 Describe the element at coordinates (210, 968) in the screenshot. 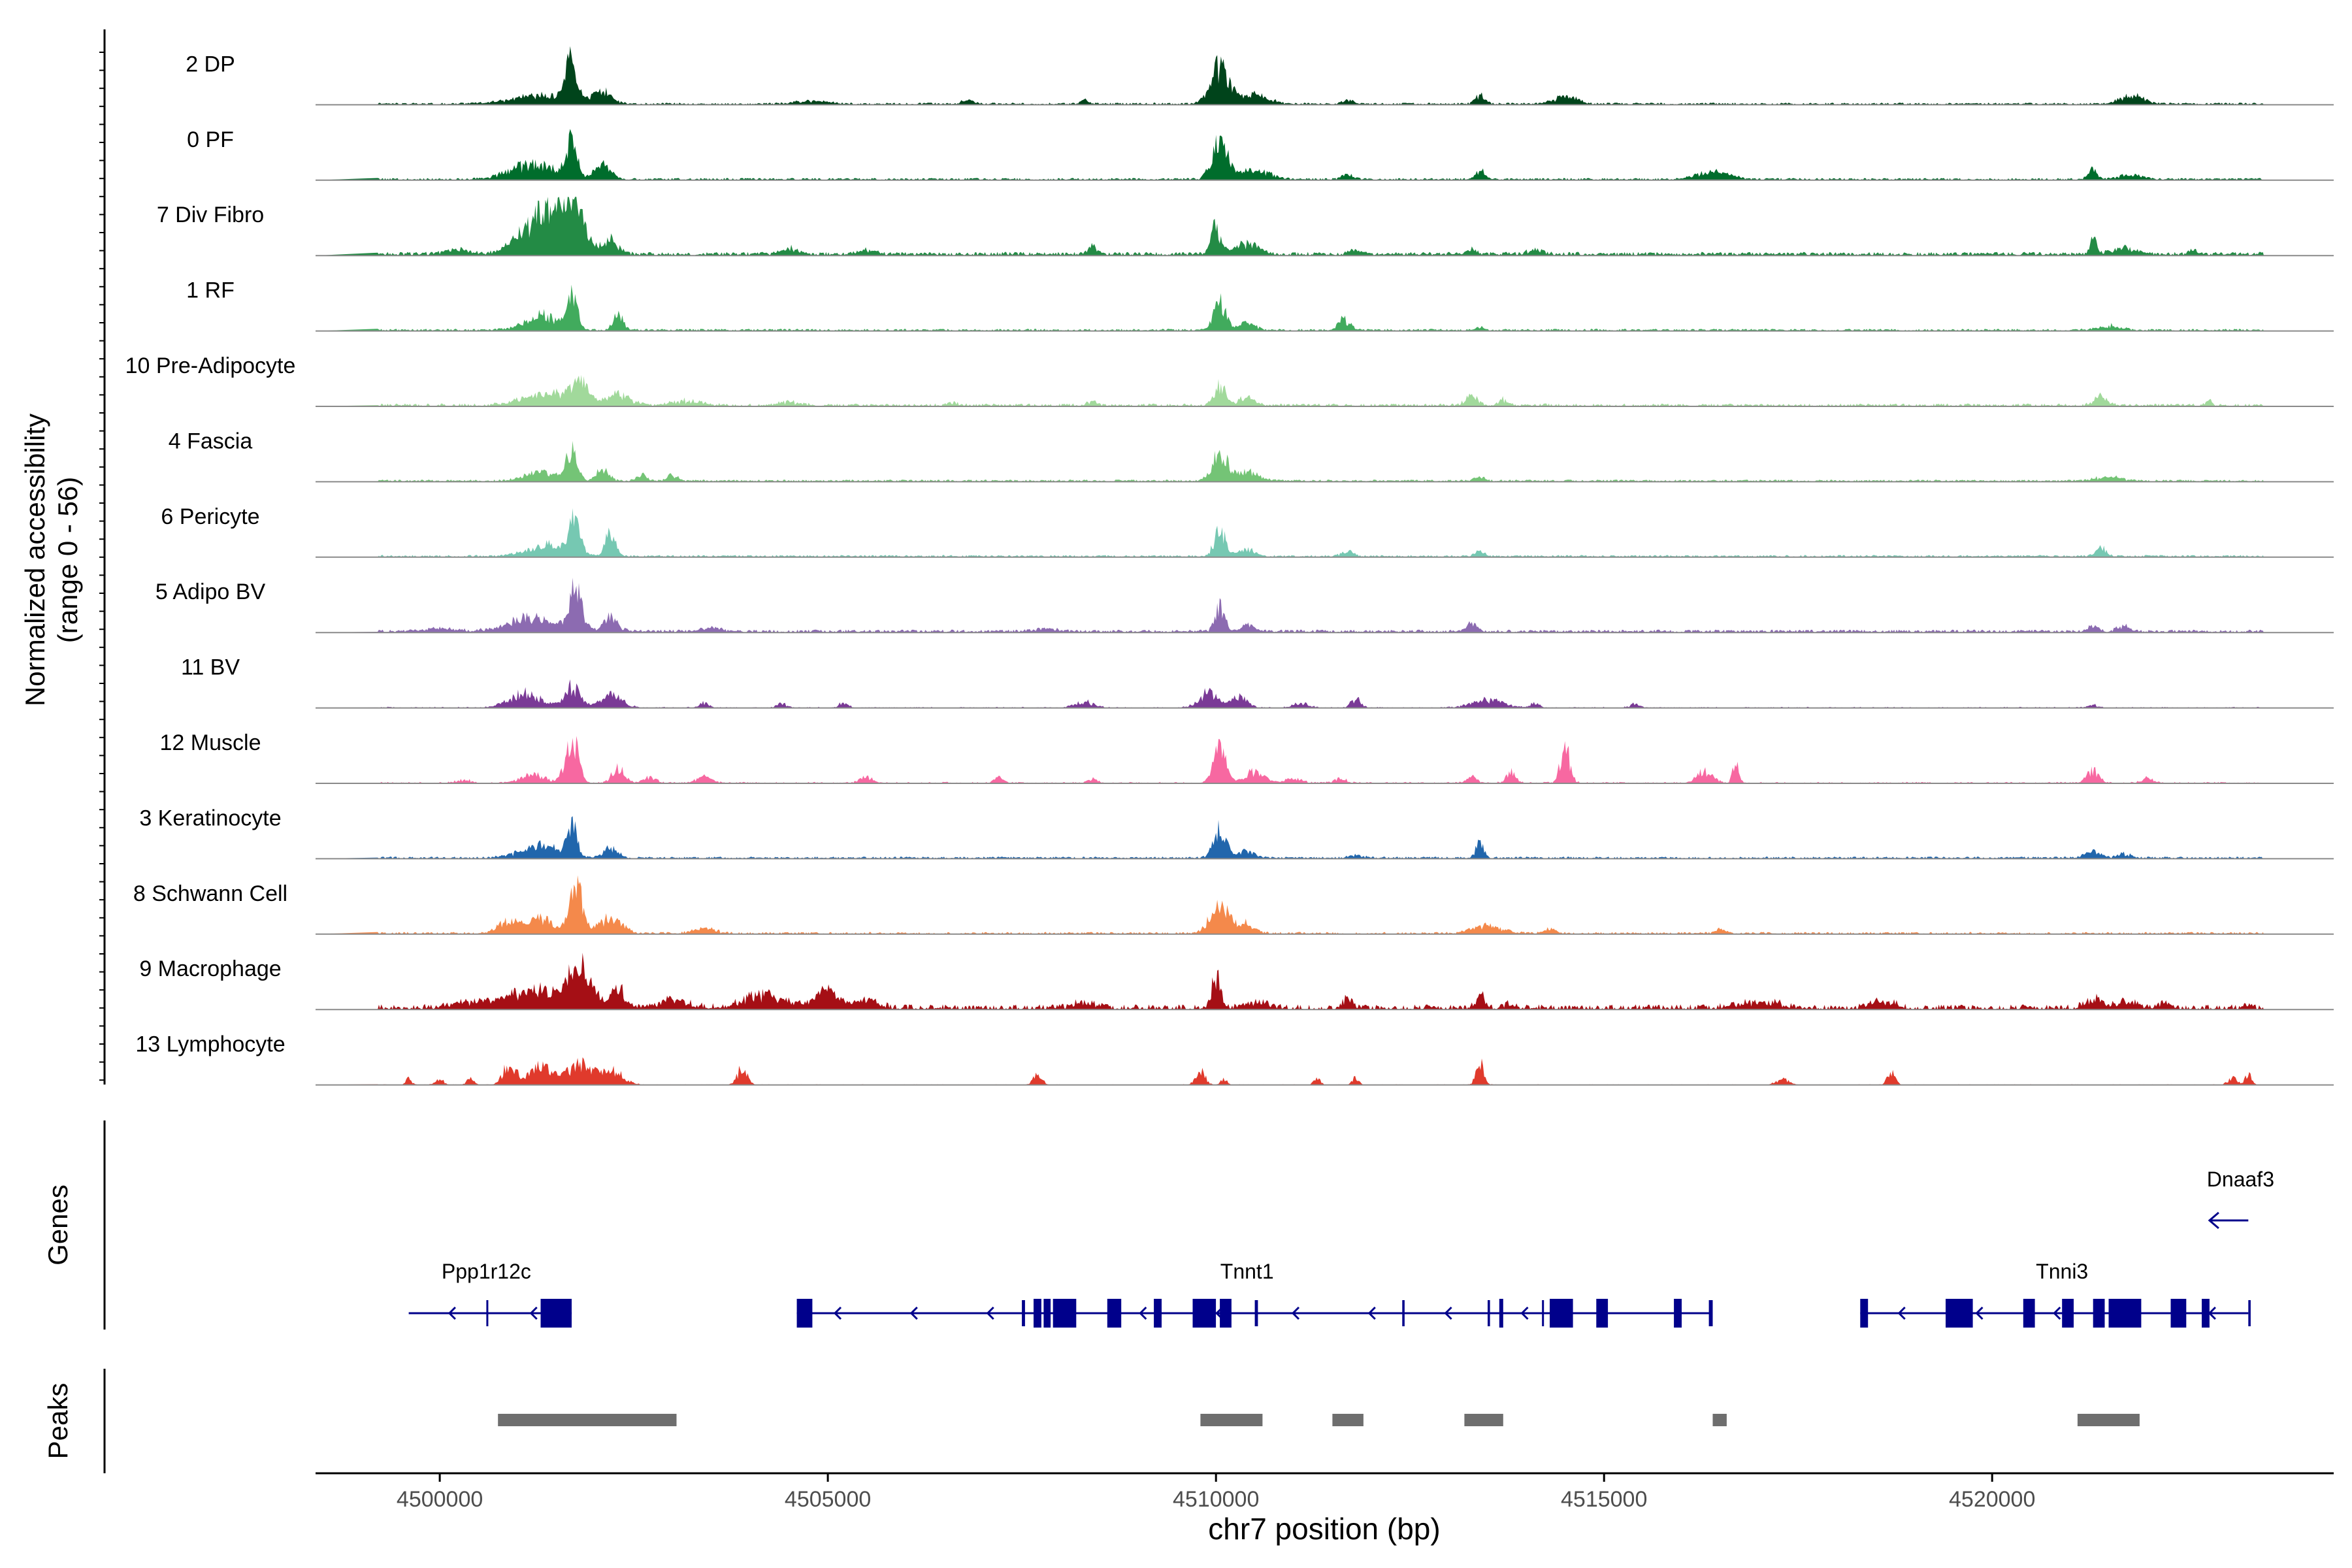

I see `track-label: 9 Macrophage` at that location.